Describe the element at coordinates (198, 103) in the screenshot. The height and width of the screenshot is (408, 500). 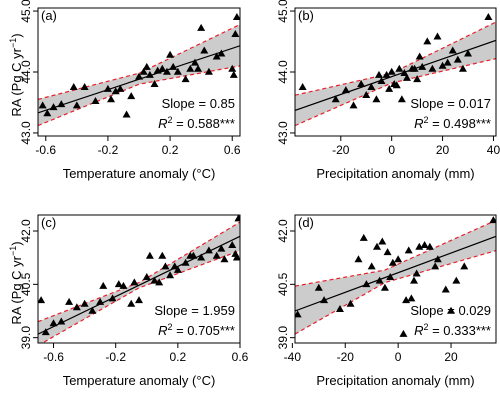
I see `slope-annotation: Slope = 0.85` at that location.